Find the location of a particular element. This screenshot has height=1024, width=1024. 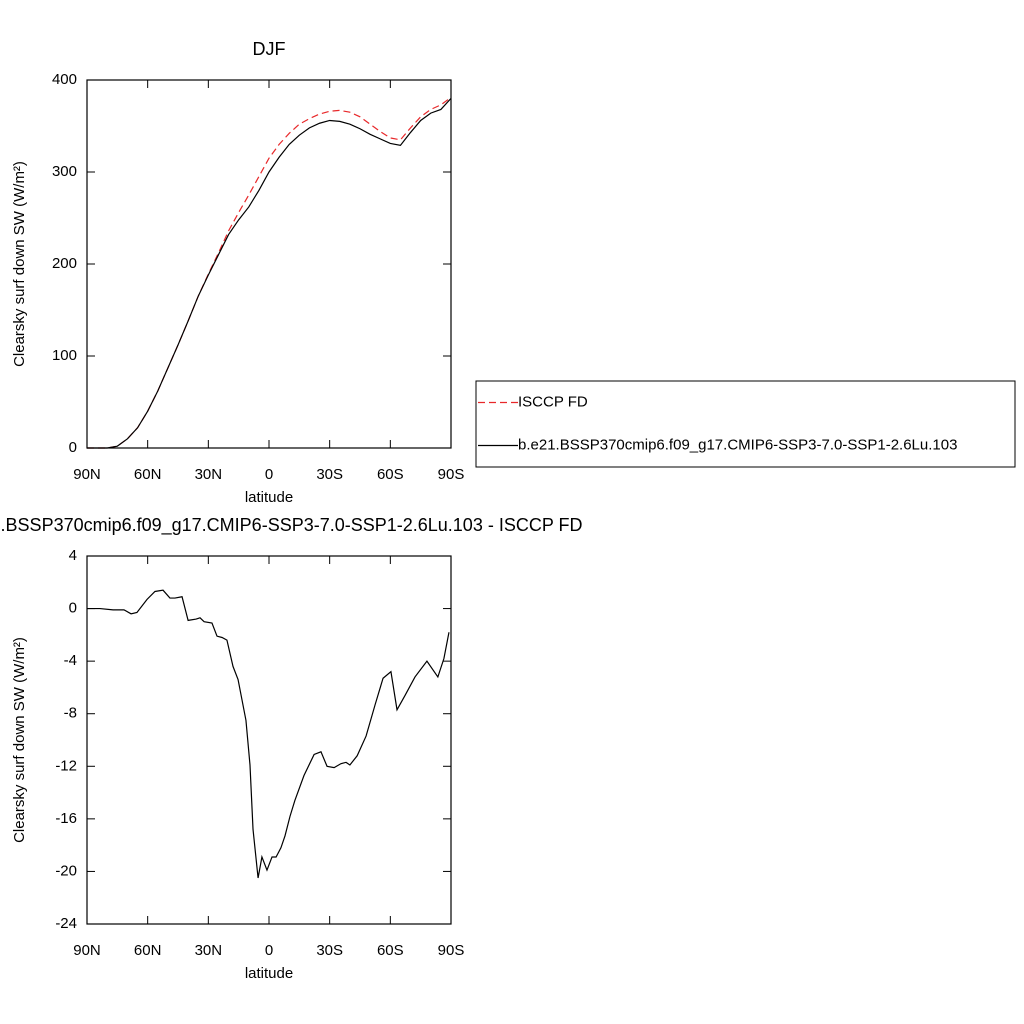

y-tick-label: 400 is located at coordinates (64, 79).